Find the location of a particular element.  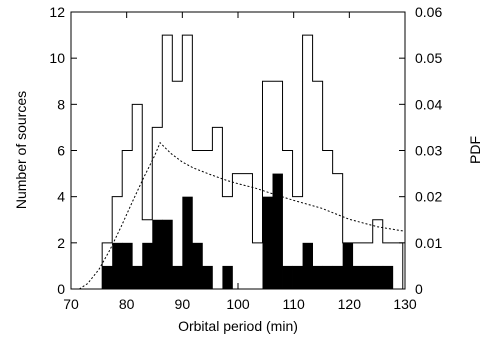

y2-tick-label-2: 0.02 is located at coordinates (428, 197).